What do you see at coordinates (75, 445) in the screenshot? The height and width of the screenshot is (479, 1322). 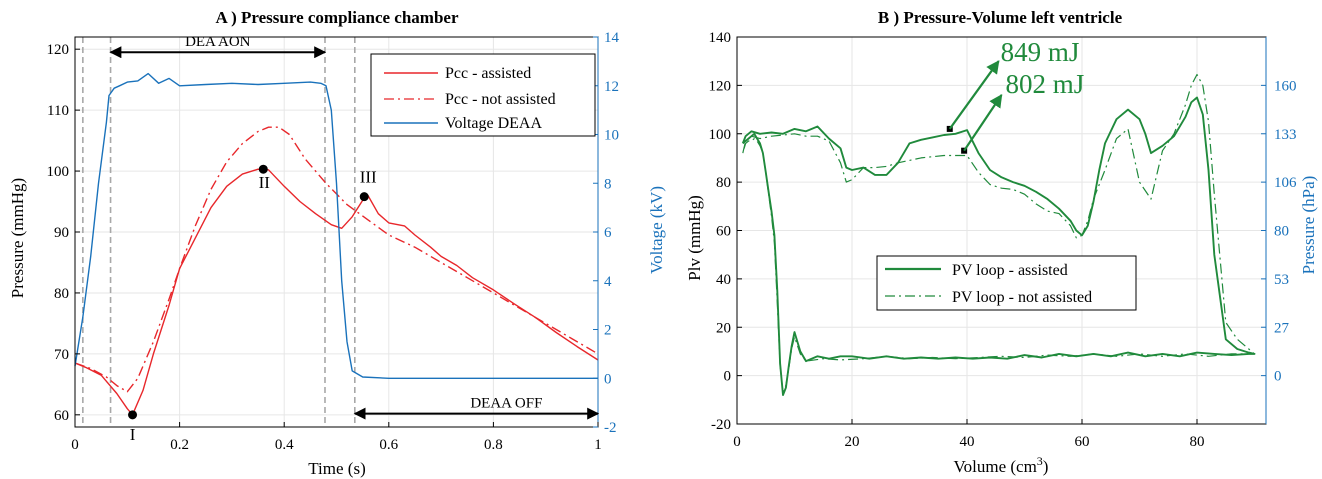 I see `chart-a-x-tick-label: 0` at bounding box center [75, 445].